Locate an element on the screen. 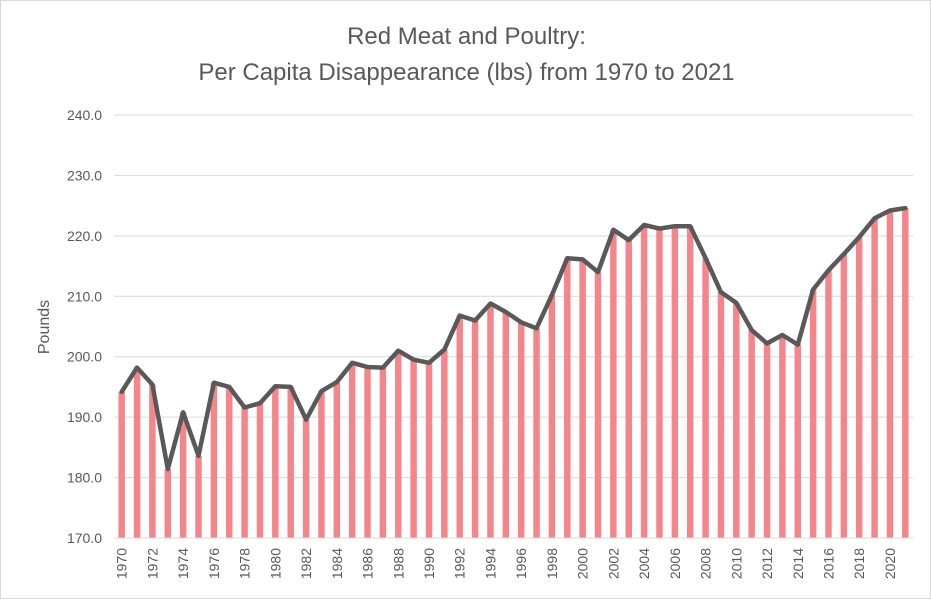  x-tick-label: 2020 is located at coordinates (890, 563).